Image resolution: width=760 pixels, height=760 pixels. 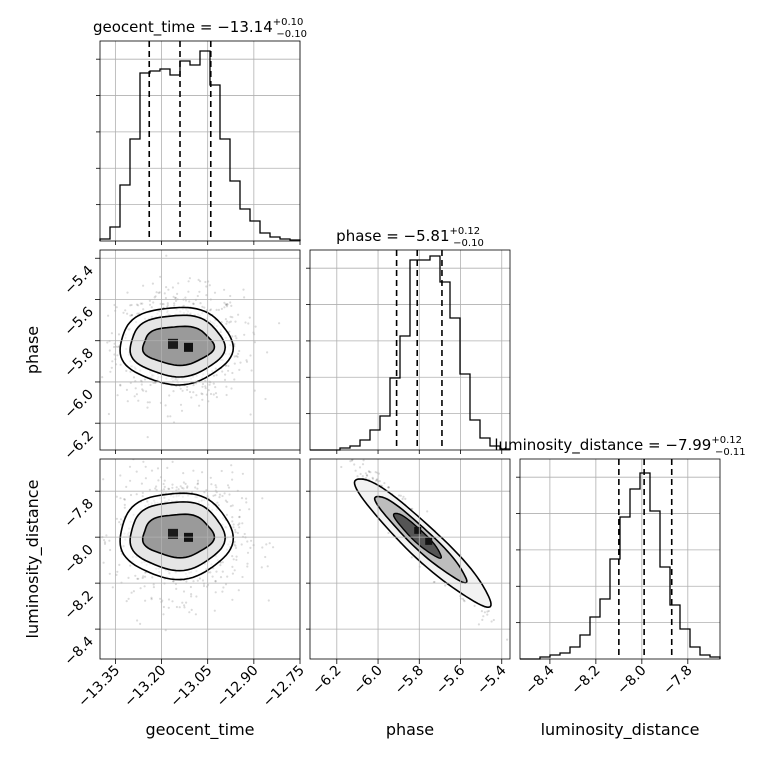 I want to click on title-plus: +0.10, so click(x=288, y=22).